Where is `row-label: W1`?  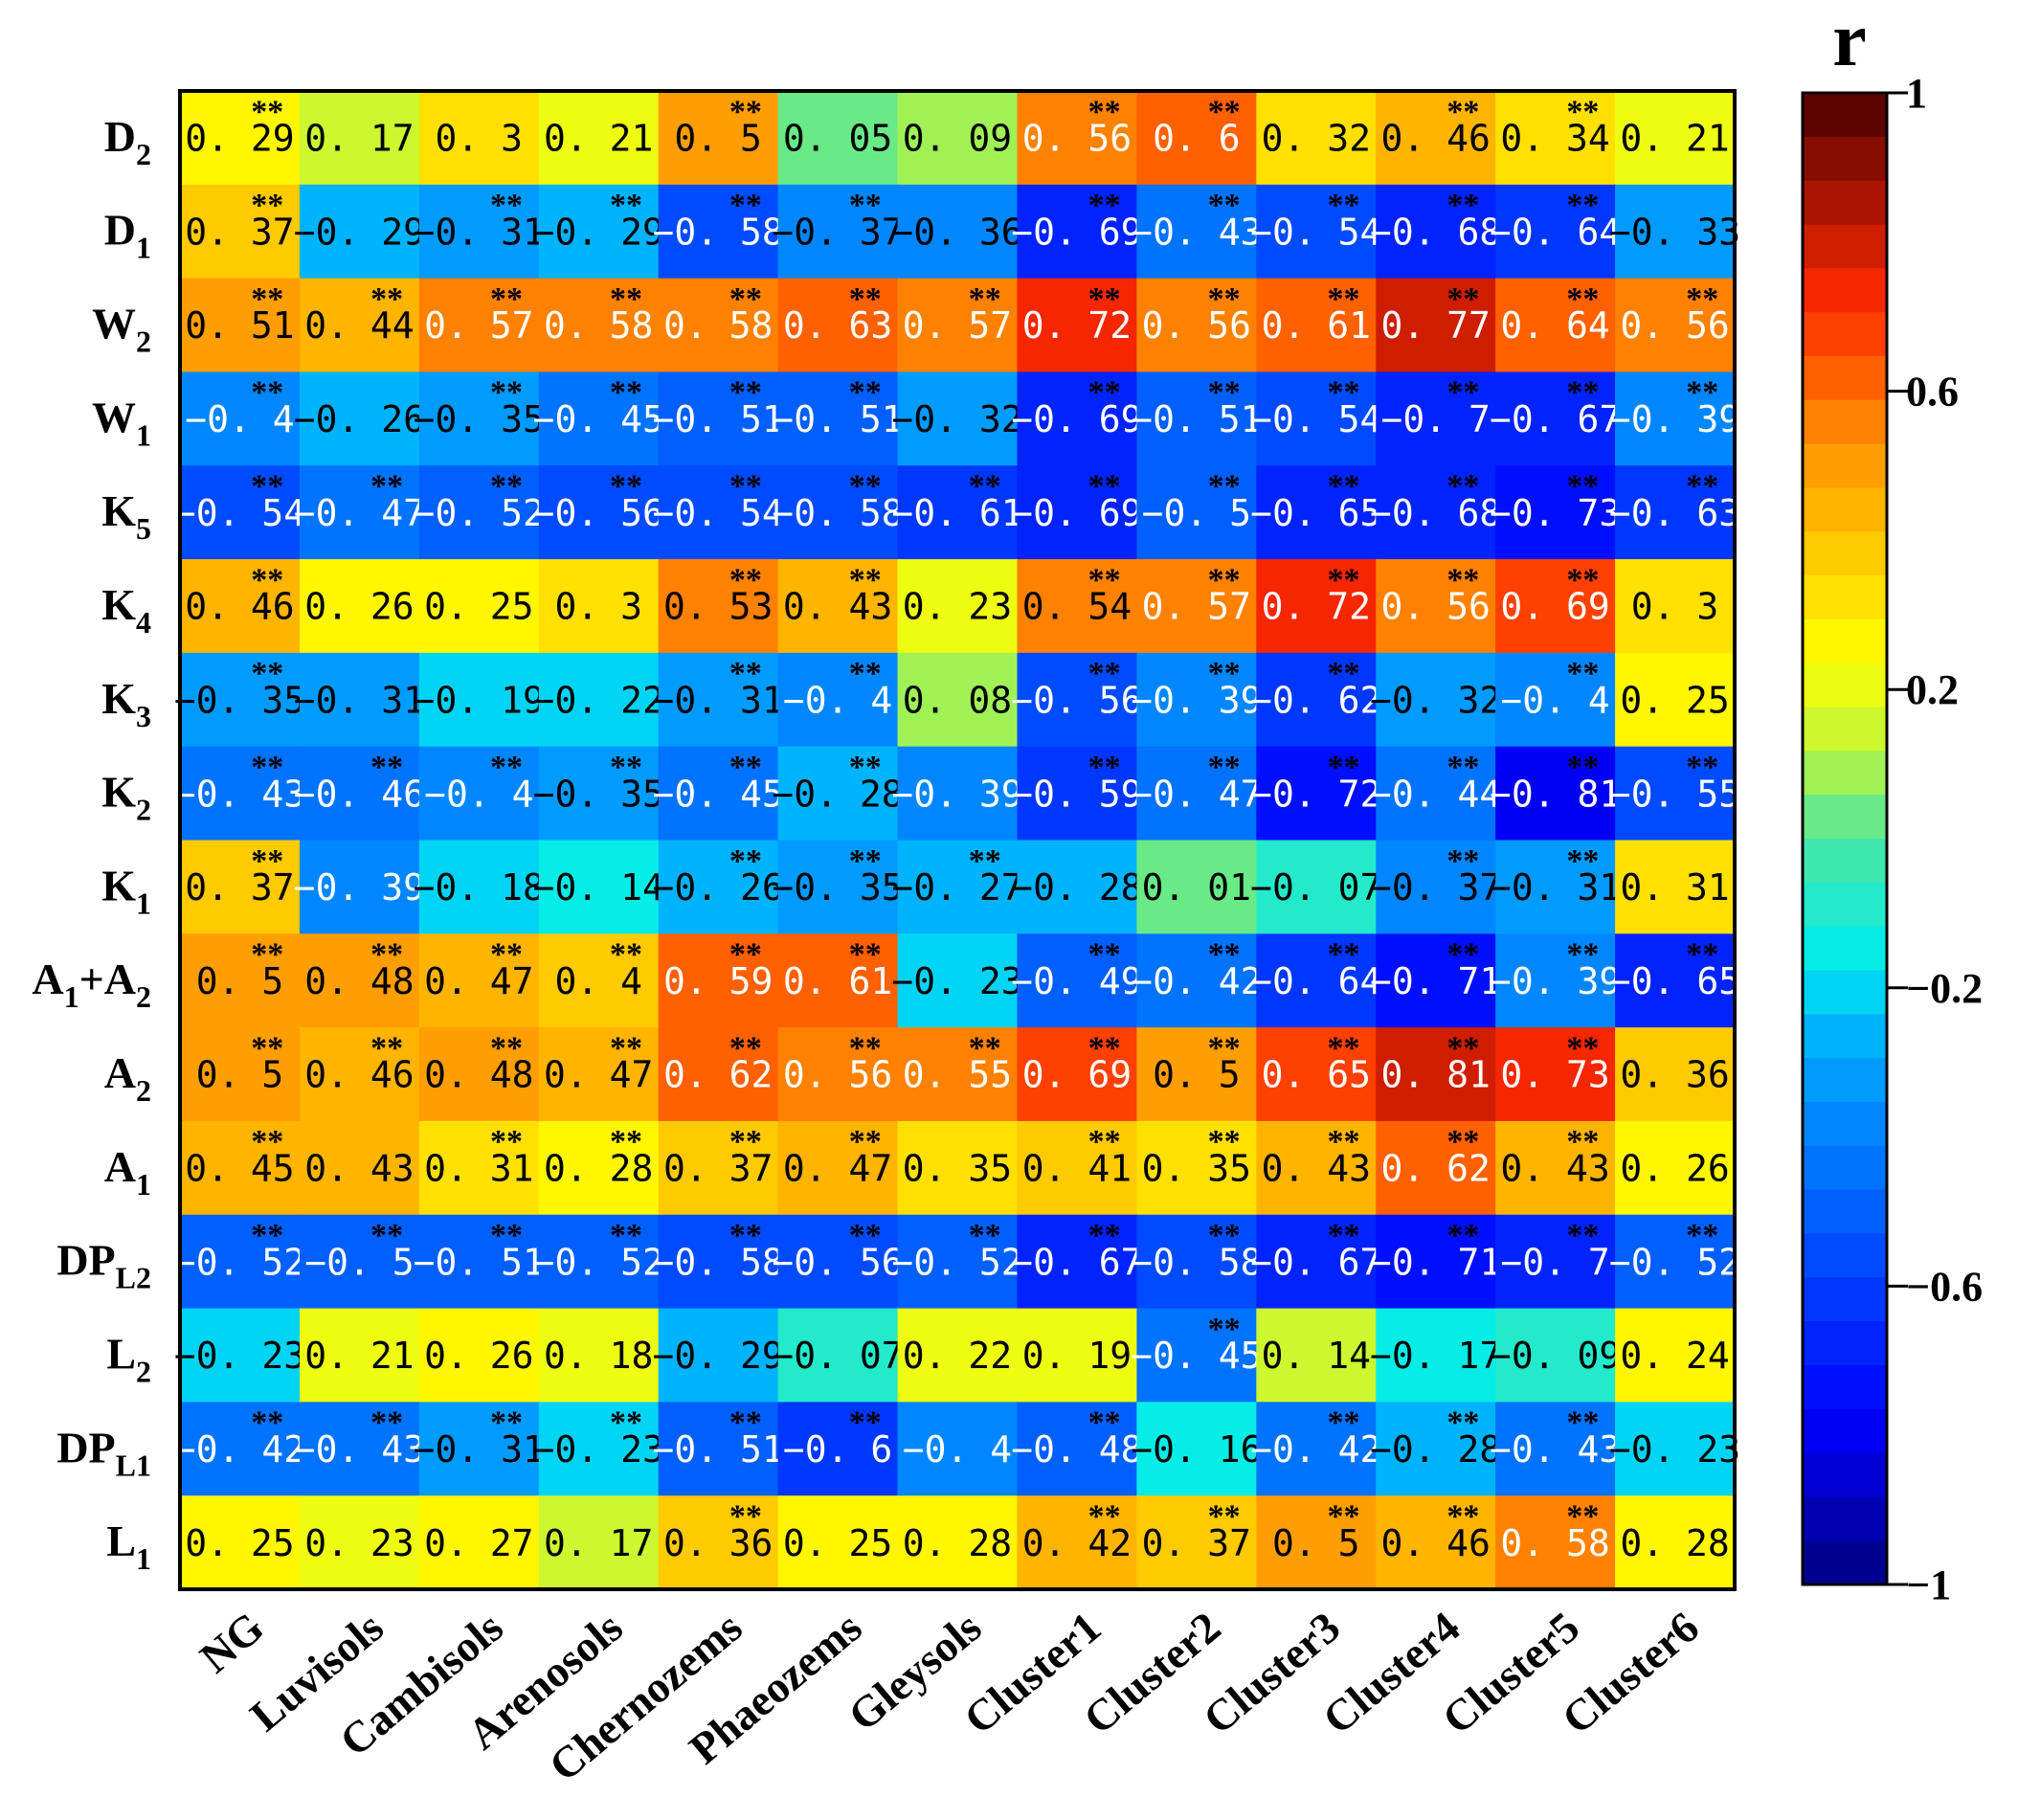
row-label: W1 is located at coordinates (121, 422).